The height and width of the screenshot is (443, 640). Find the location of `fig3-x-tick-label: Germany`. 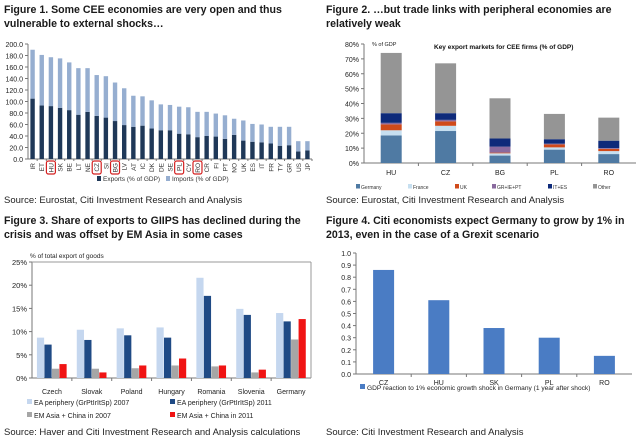

fig3-x-tick-label: Germany is located at coordinates (291, 392).